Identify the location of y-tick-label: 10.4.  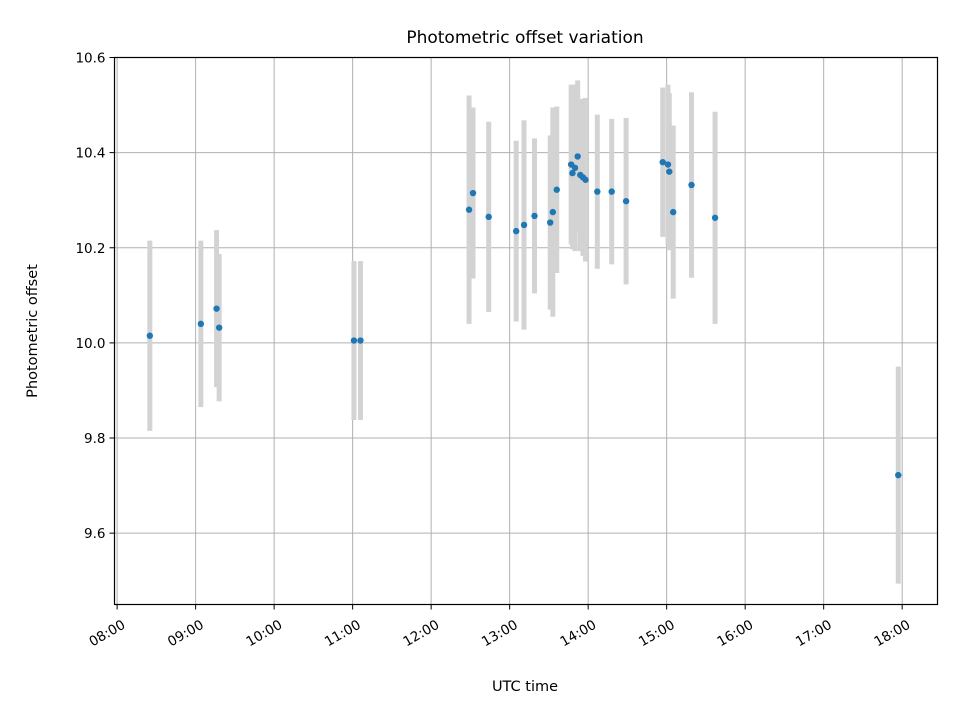
(90, 154).